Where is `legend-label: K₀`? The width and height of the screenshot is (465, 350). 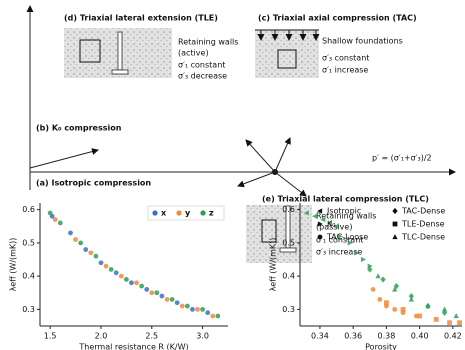
legend-label: K₀ is located at coordinates (331, 224).